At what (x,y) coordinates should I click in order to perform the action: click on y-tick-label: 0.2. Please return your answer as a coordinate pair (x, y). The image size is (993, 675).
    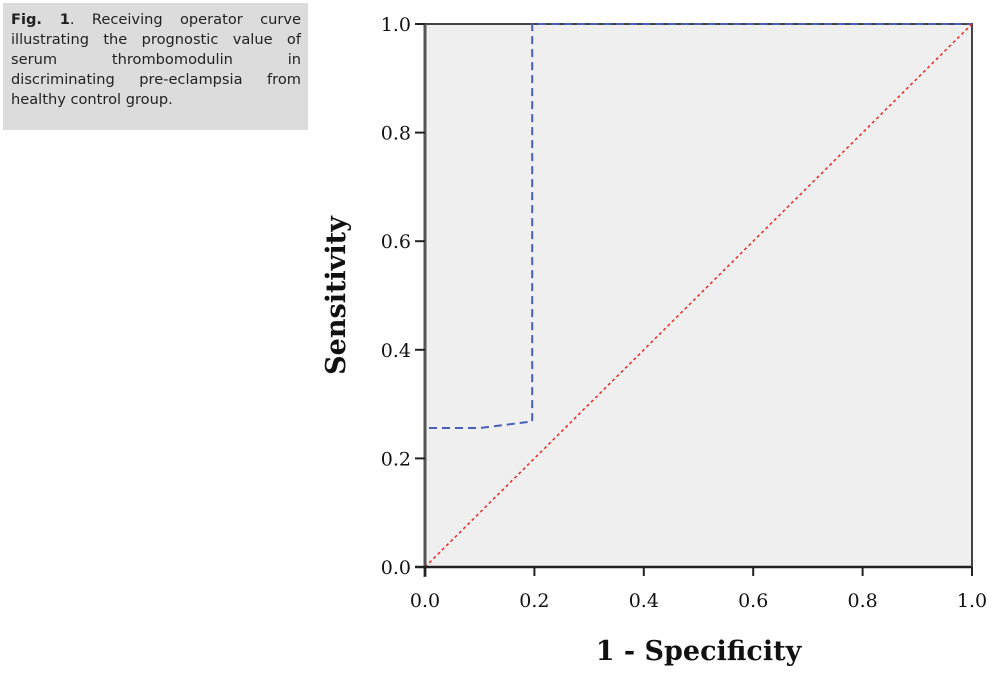
    Looking at the image, I should click on (396, 459).